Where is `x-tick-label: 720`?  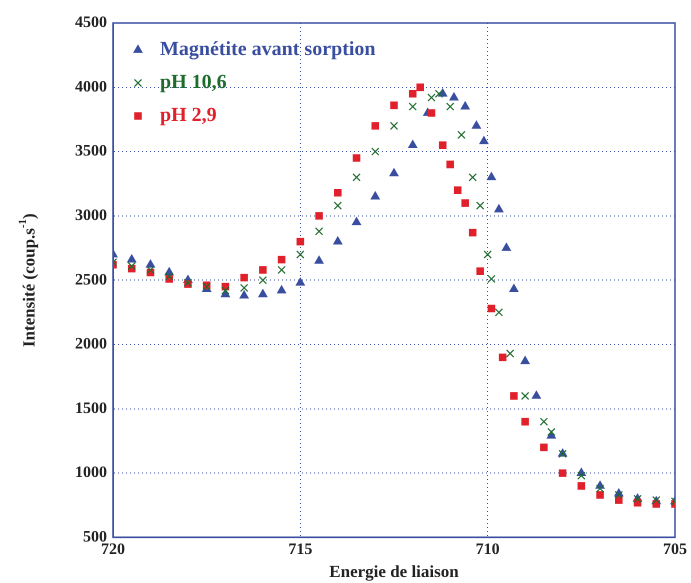
x-tick-label: 720 is located at coordinates (113, 549).